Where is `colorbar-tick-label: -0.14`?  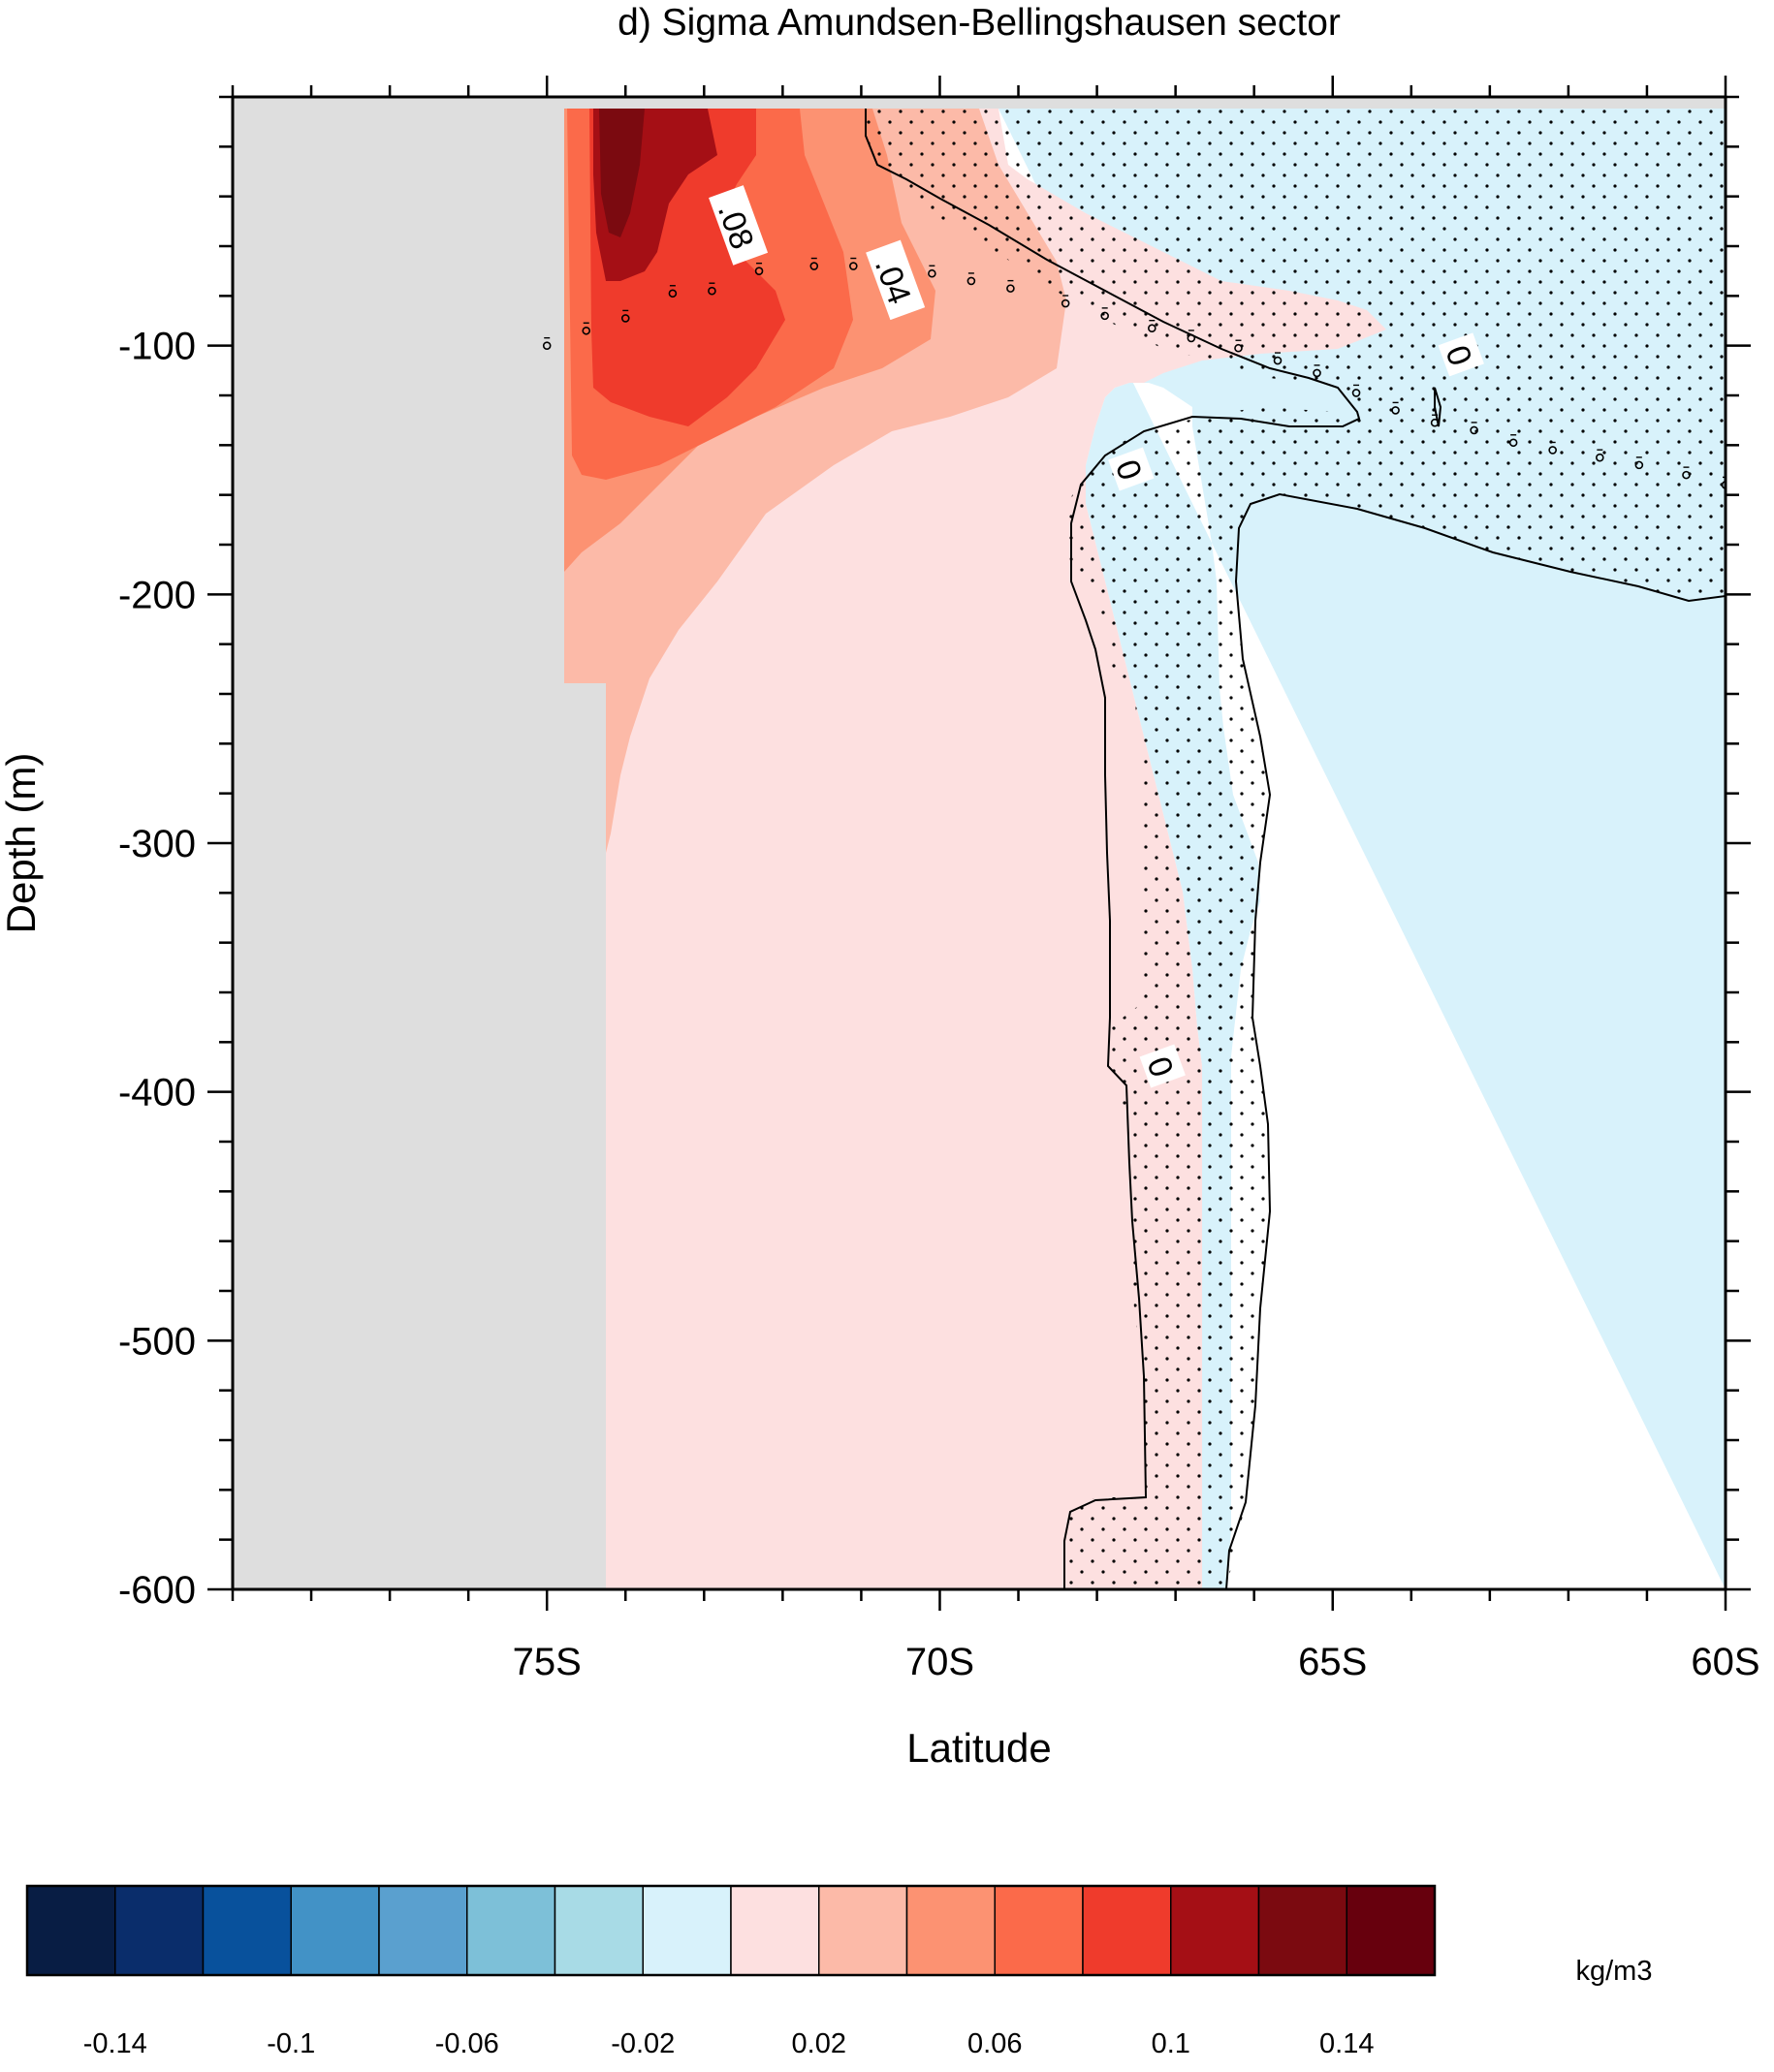 colorbar-tick-label: -0.14 is located at coordinates (115, 2043).